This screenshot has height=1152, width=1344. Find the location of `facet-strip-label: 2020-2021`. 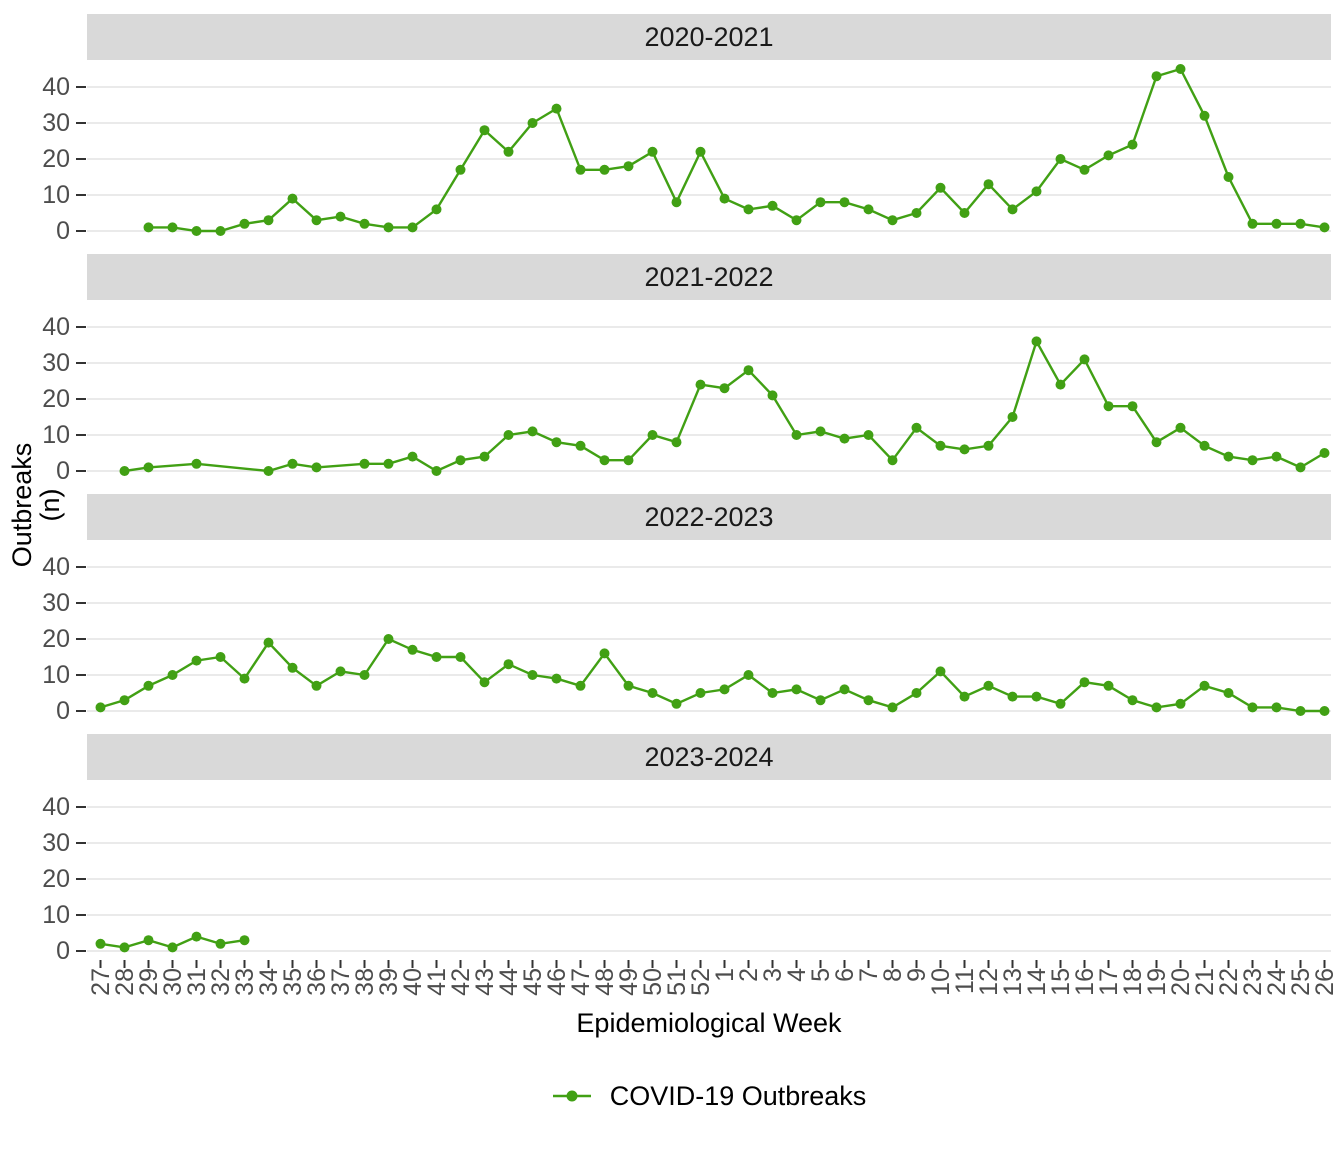

facet-strip-label: 2020-2021 is located at coordinates (709, 36).